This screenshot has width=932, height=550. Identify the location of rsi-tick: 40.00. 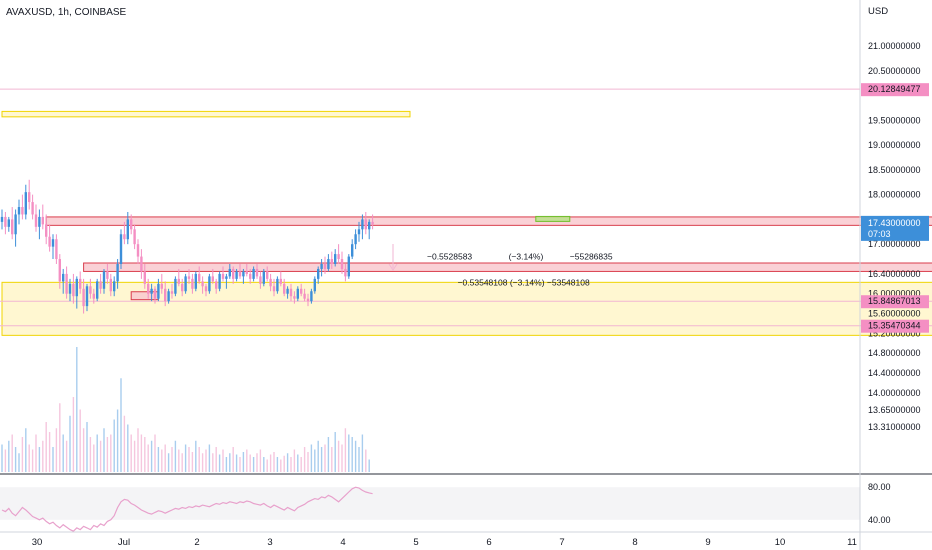
(879, 520).